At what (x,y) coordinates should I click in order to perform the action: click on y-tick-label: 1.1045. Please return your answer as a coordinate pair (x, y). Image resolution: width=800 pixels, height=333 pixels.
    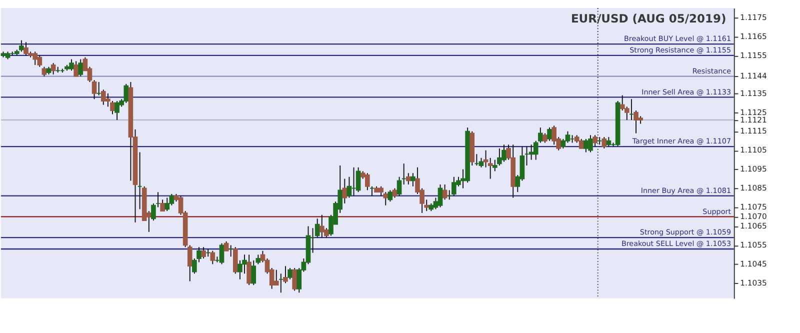
    Looking at the image, I should click on (754, 264).